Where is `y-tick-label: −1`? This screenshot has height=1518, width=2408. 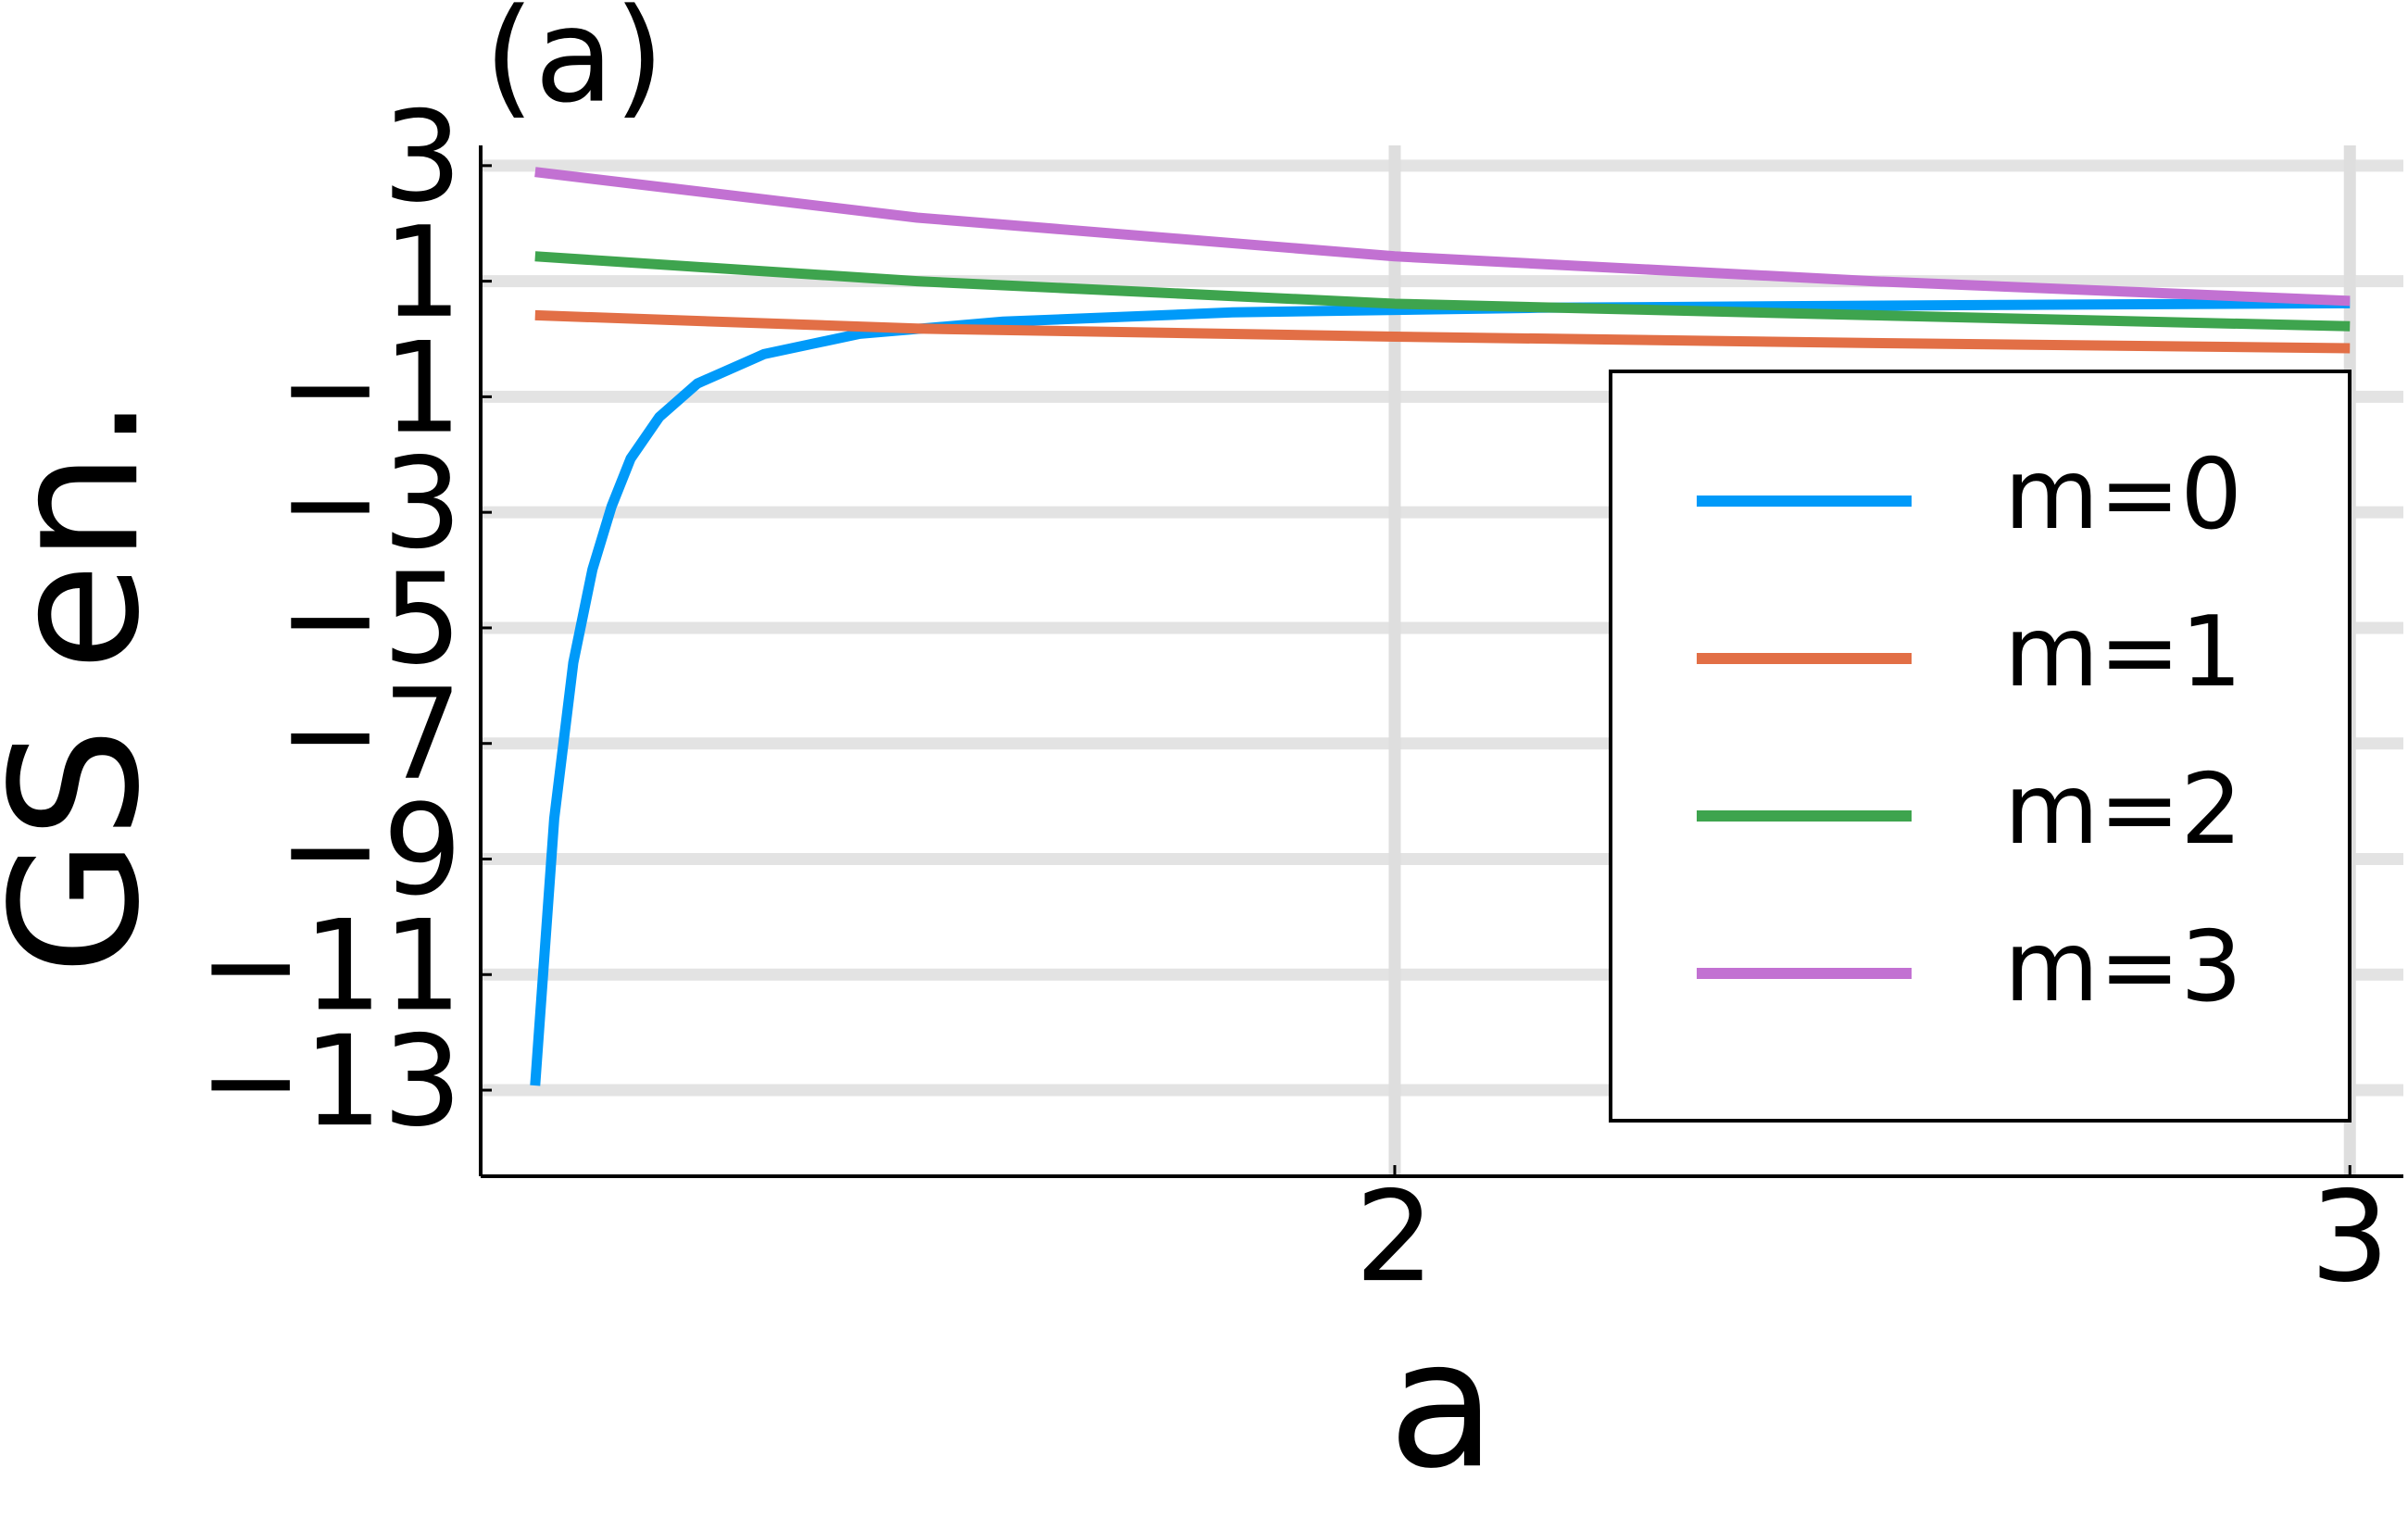 y-tick-label: −1 is located at coordinates (370, 387).